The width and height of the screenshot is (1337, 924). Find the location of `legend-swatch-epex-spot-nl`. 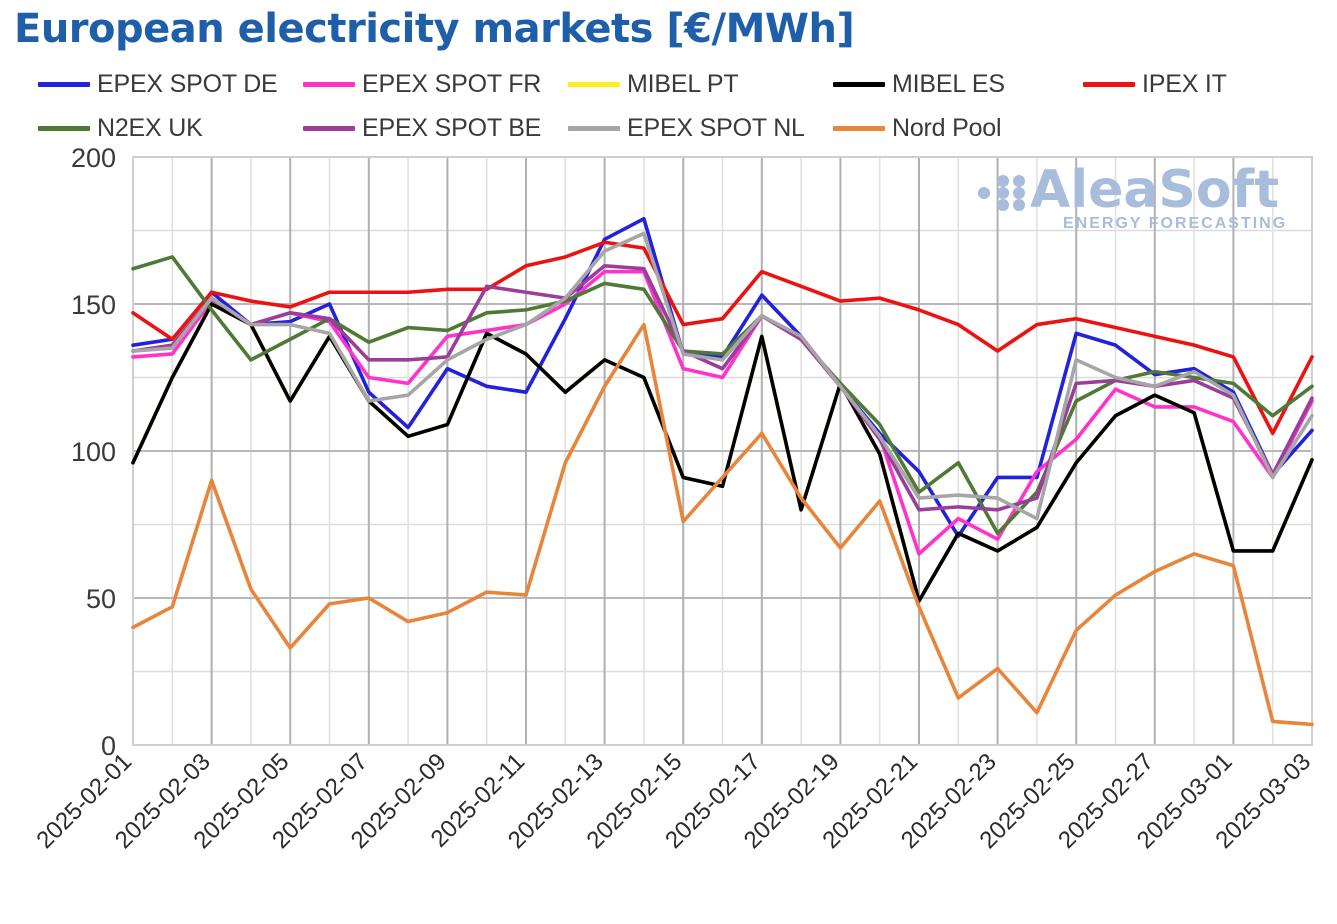

legend-swatch-epex-spot-nl is located at coordinates (594, 128).